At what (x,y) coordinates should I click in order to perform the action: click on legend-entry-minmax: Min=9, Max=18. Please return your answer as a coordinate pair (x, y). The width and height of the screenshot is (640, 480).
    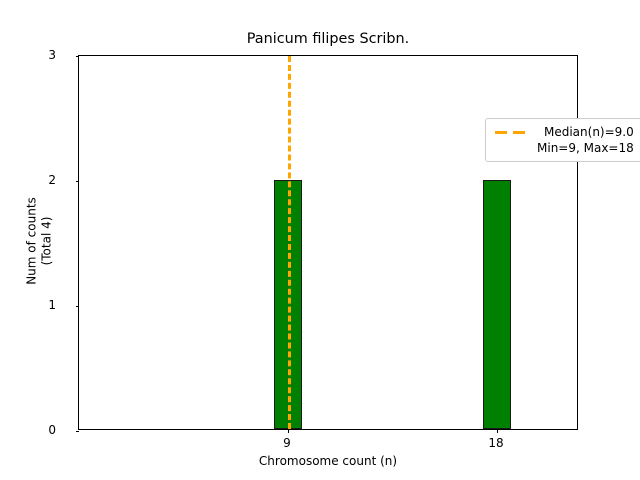
    Looking at the image, I should click on (585, 148).